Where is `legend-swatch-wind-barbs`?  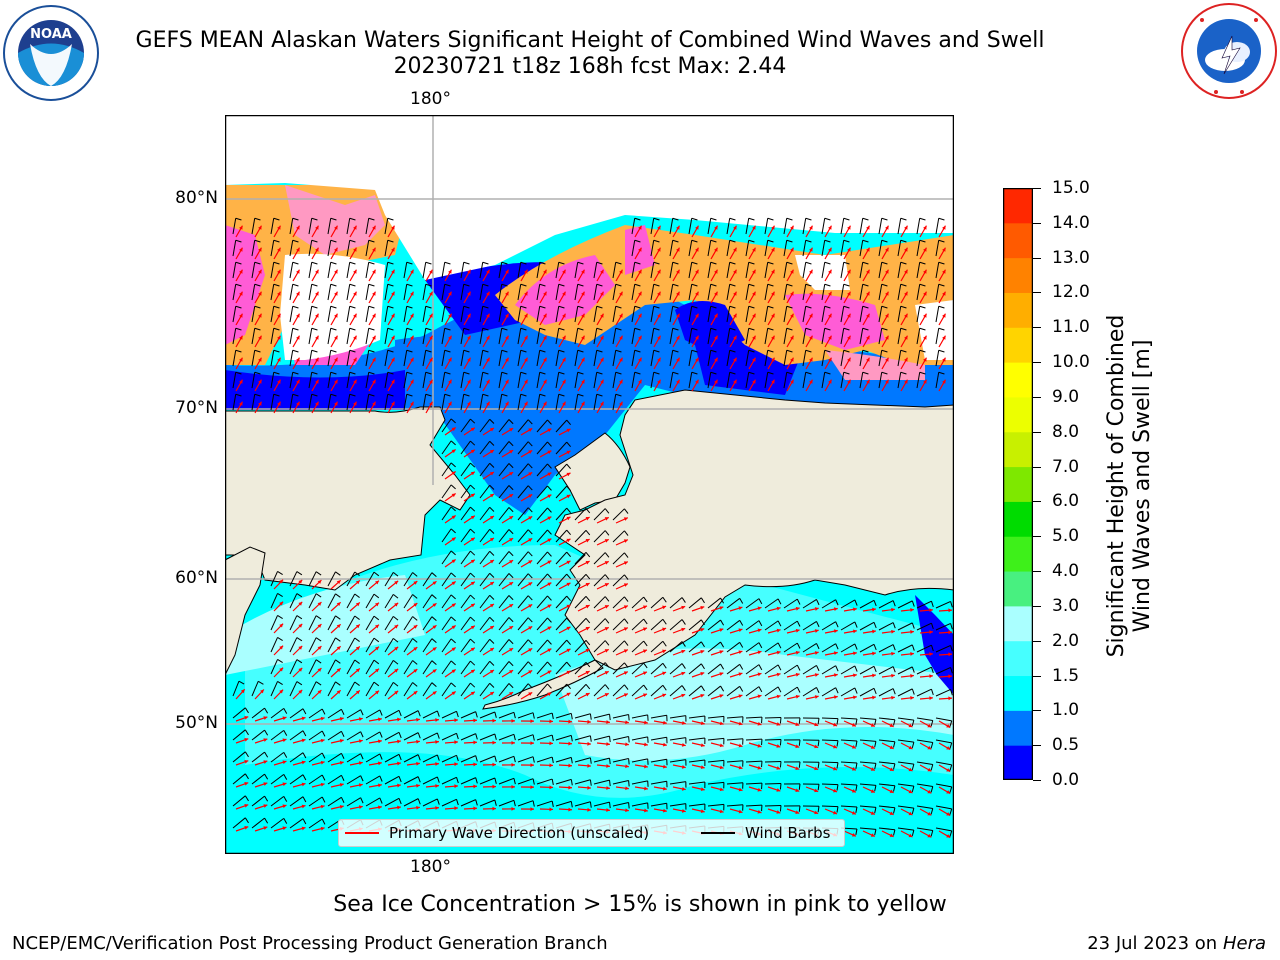
legend-swatch-wind-barbs is located at coordinates (718, 833).